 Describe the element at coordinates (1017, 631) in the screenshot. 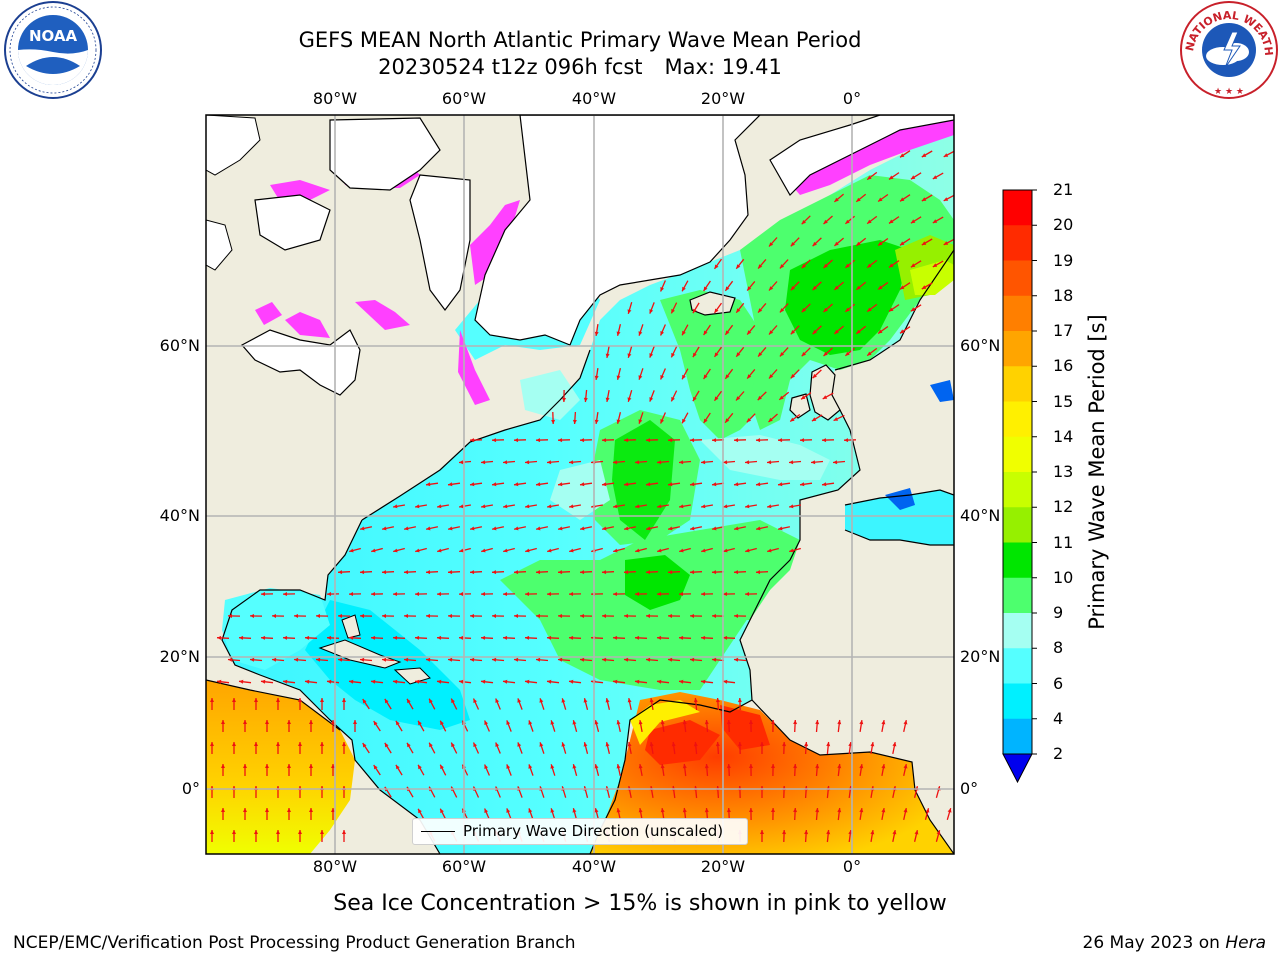

I see `colorbar-segment` at that location.